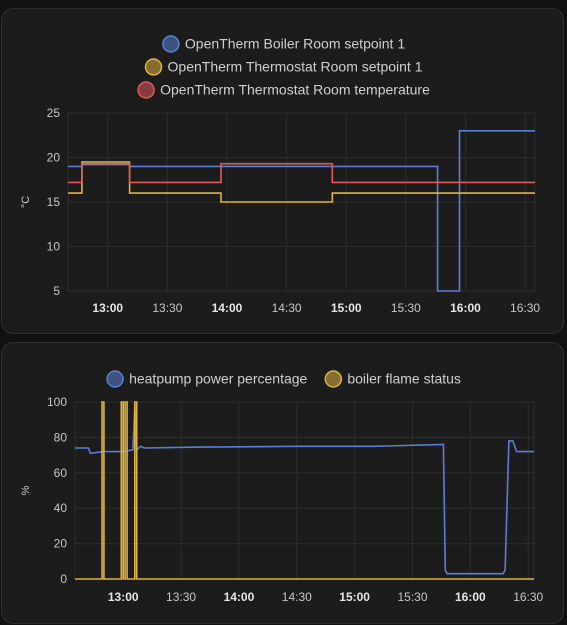 The image size is (567, 625). What do you see at coordinates (57, 402) in the screenshot?
I see `y-tick-label: 100` at bounding box center [57, 402].